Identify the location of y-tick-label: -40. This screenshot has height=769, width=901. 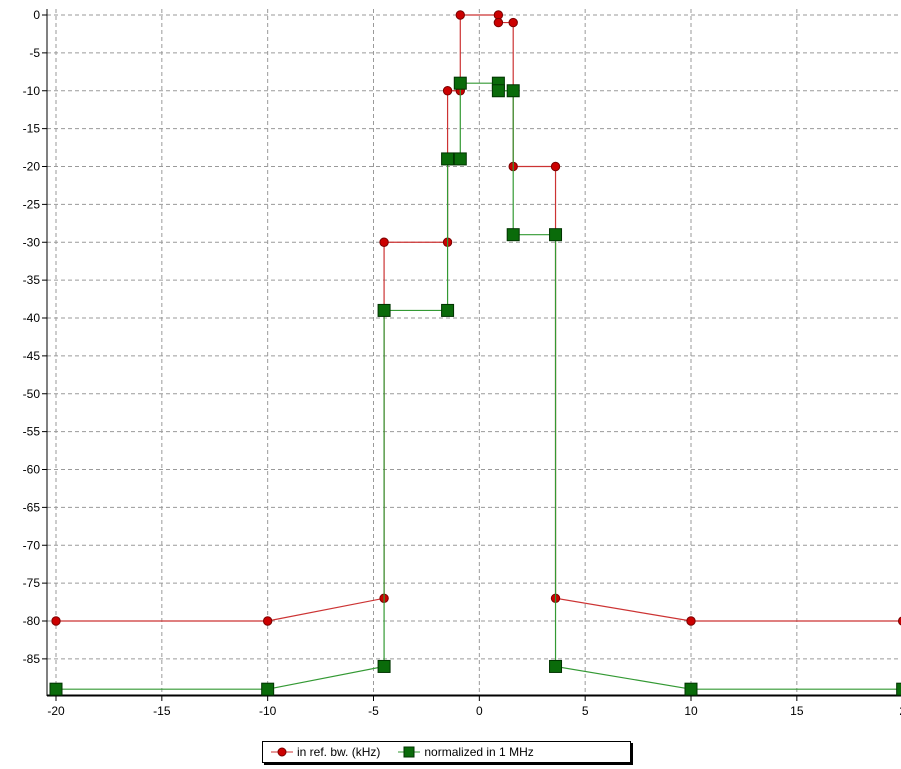
(32, 318).